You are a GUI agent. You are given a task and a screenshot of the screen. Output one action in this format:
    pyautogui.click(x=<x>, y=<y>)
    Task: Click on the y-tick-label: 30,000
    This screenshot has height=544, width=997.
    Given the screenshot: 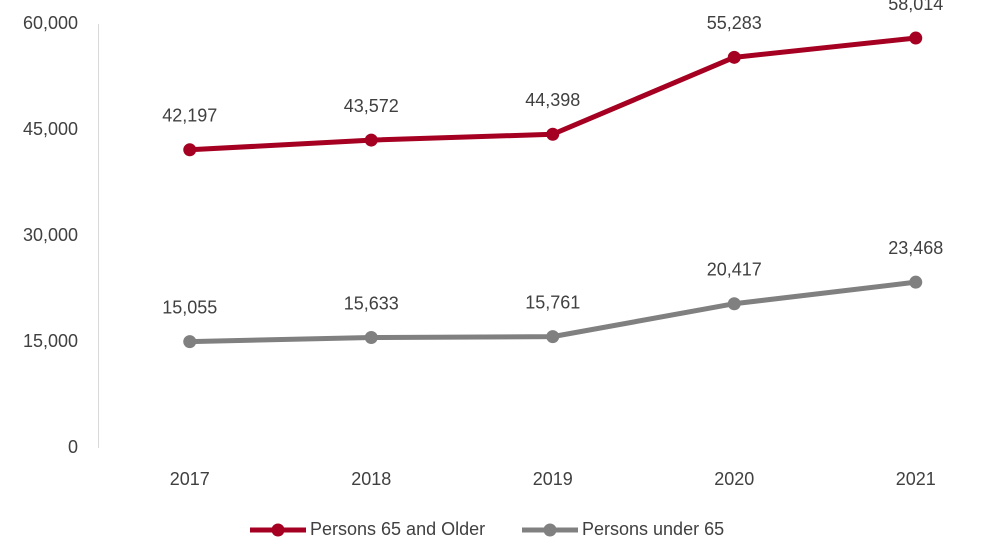 What is the action you would take?
    pyautogui.click(x=50, y=235)
    